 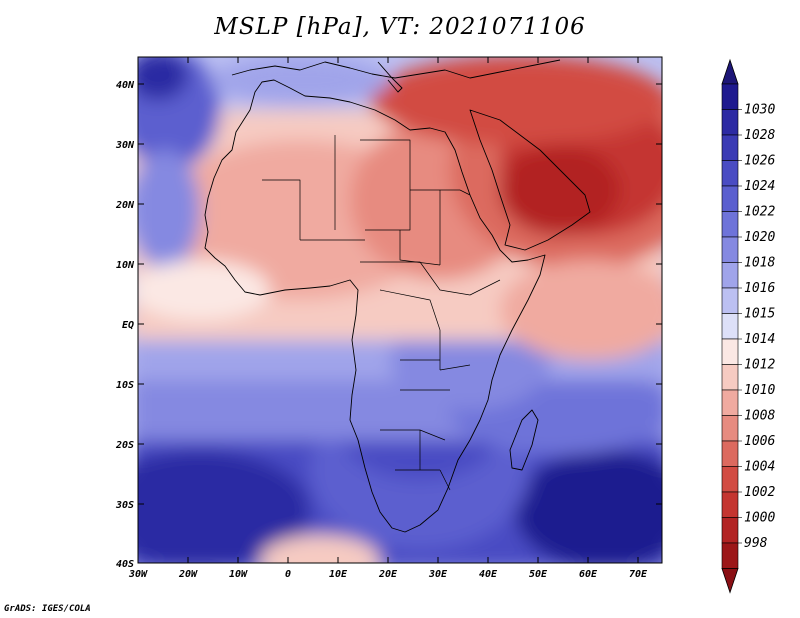 What do you see at coordinates (759, 186) in the screenshot?
I see `colorbar-label: 1024` at bounding box center [759, 186].